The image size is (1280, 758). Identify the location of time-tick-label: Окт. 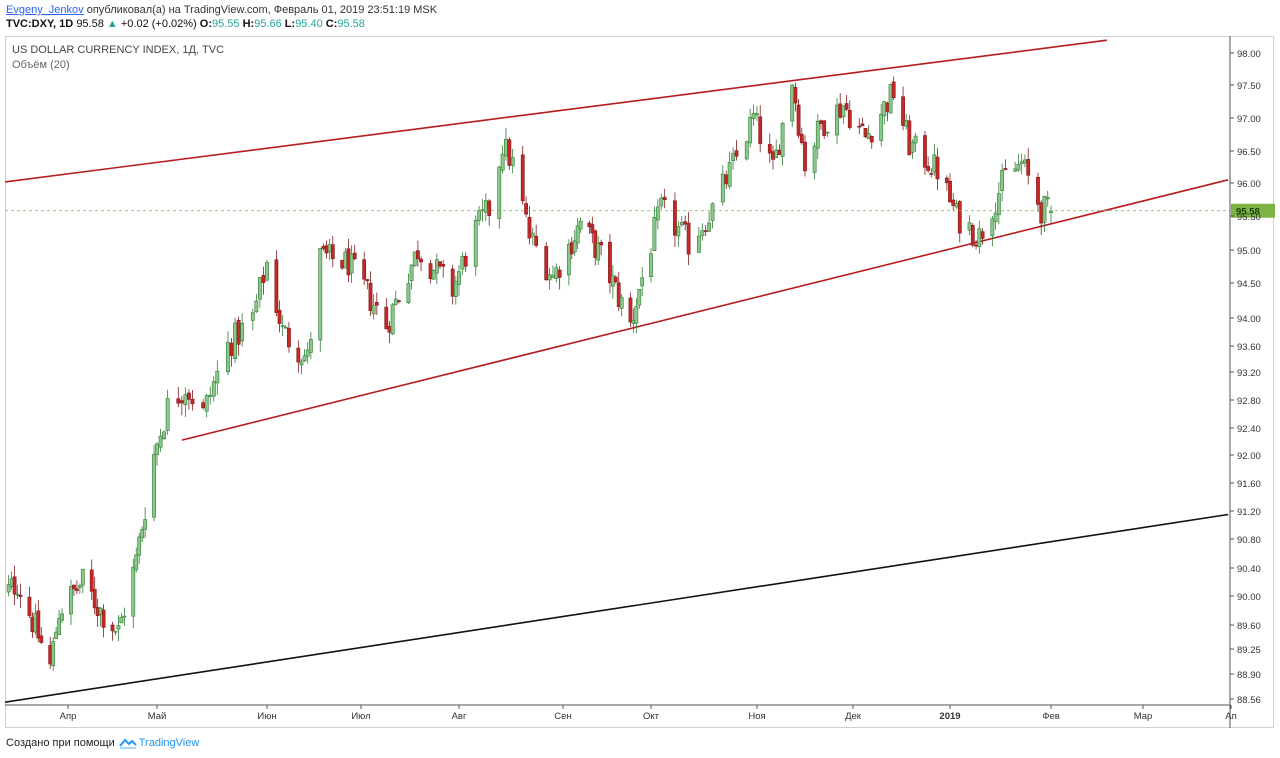
(651, 716).